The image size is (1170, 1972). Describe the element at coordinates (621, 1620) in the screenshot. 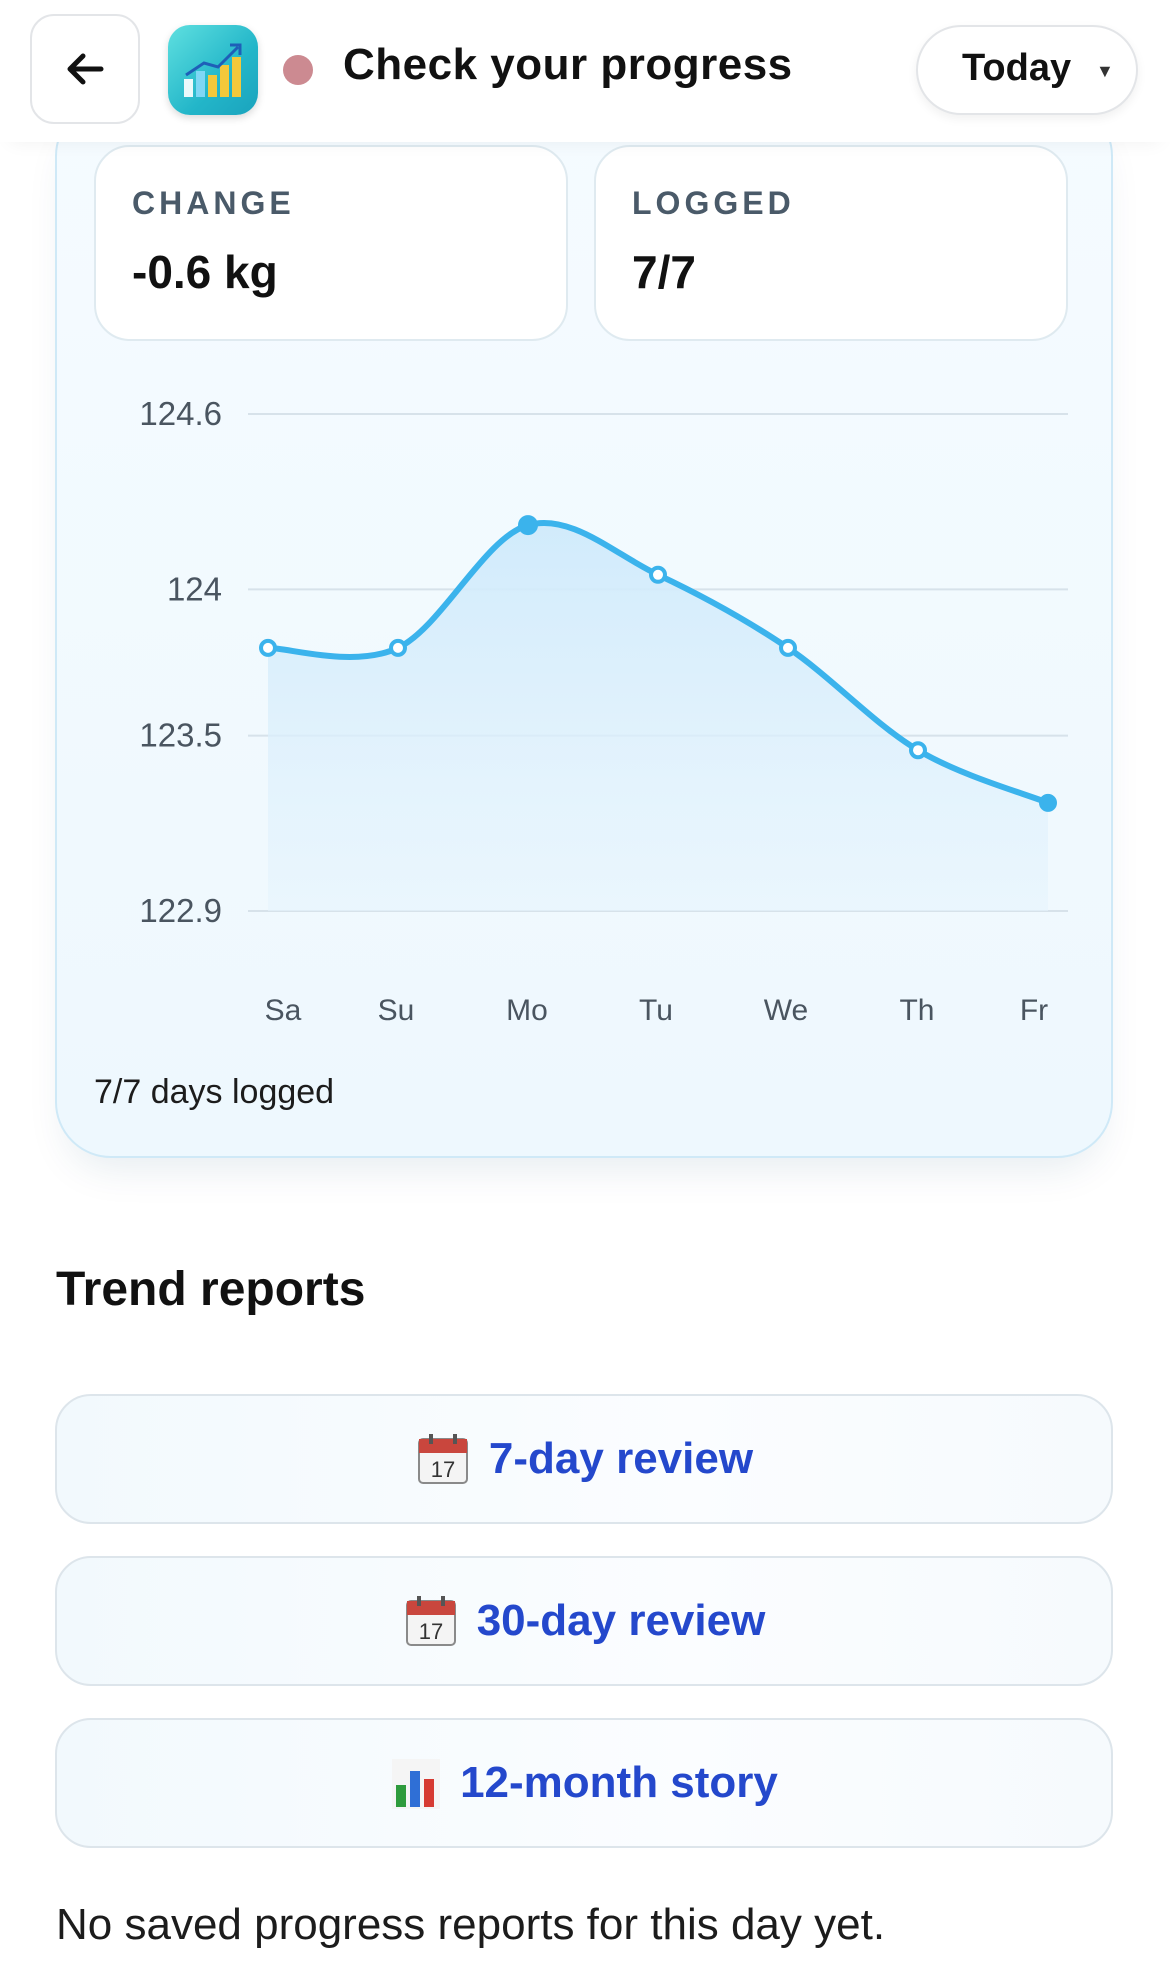

I see `report-button-label: 30-day review` at that location.